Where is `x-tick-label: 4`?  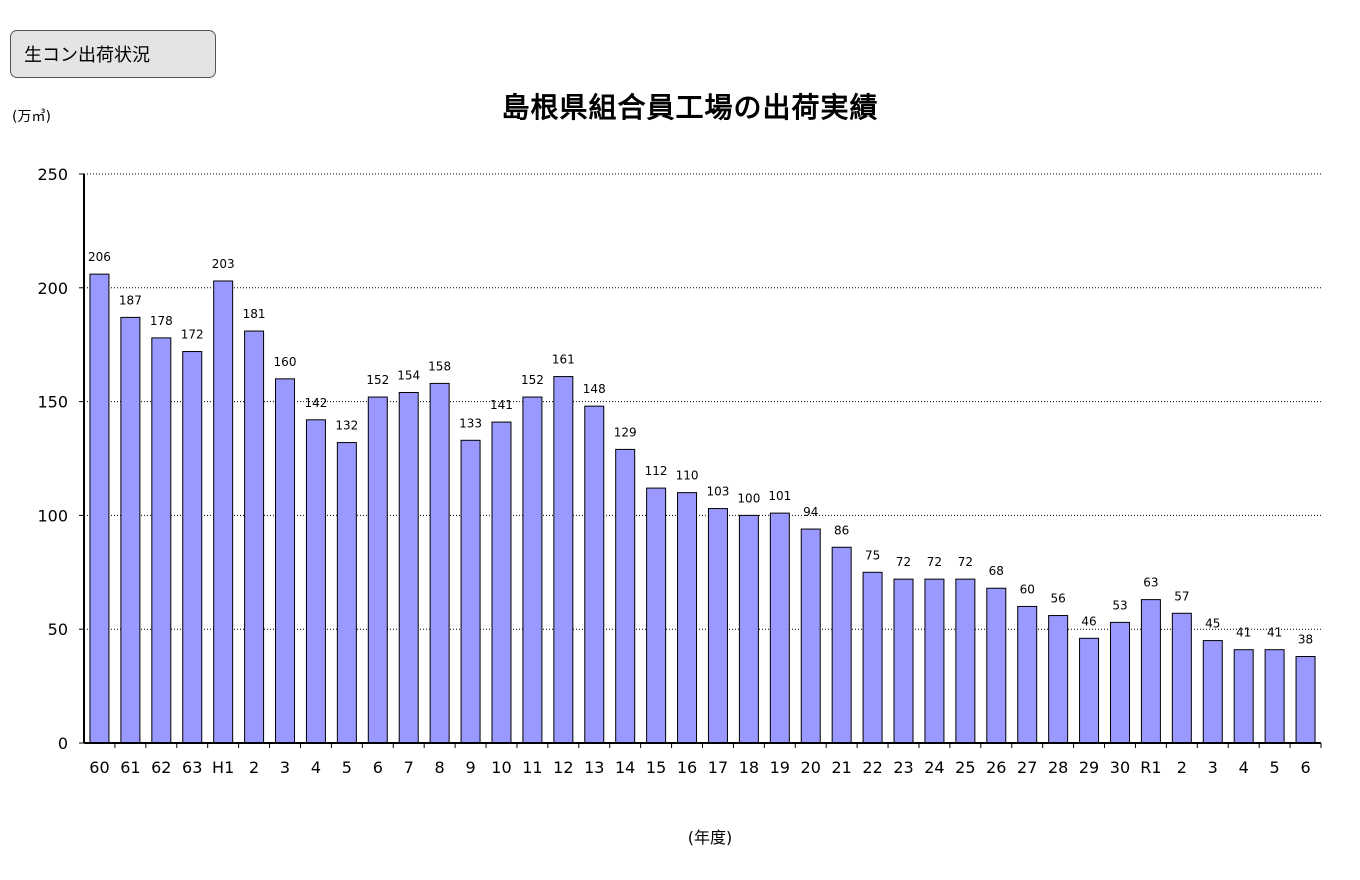
x-tick-label: 4 is located at coordinates (1244, 767).